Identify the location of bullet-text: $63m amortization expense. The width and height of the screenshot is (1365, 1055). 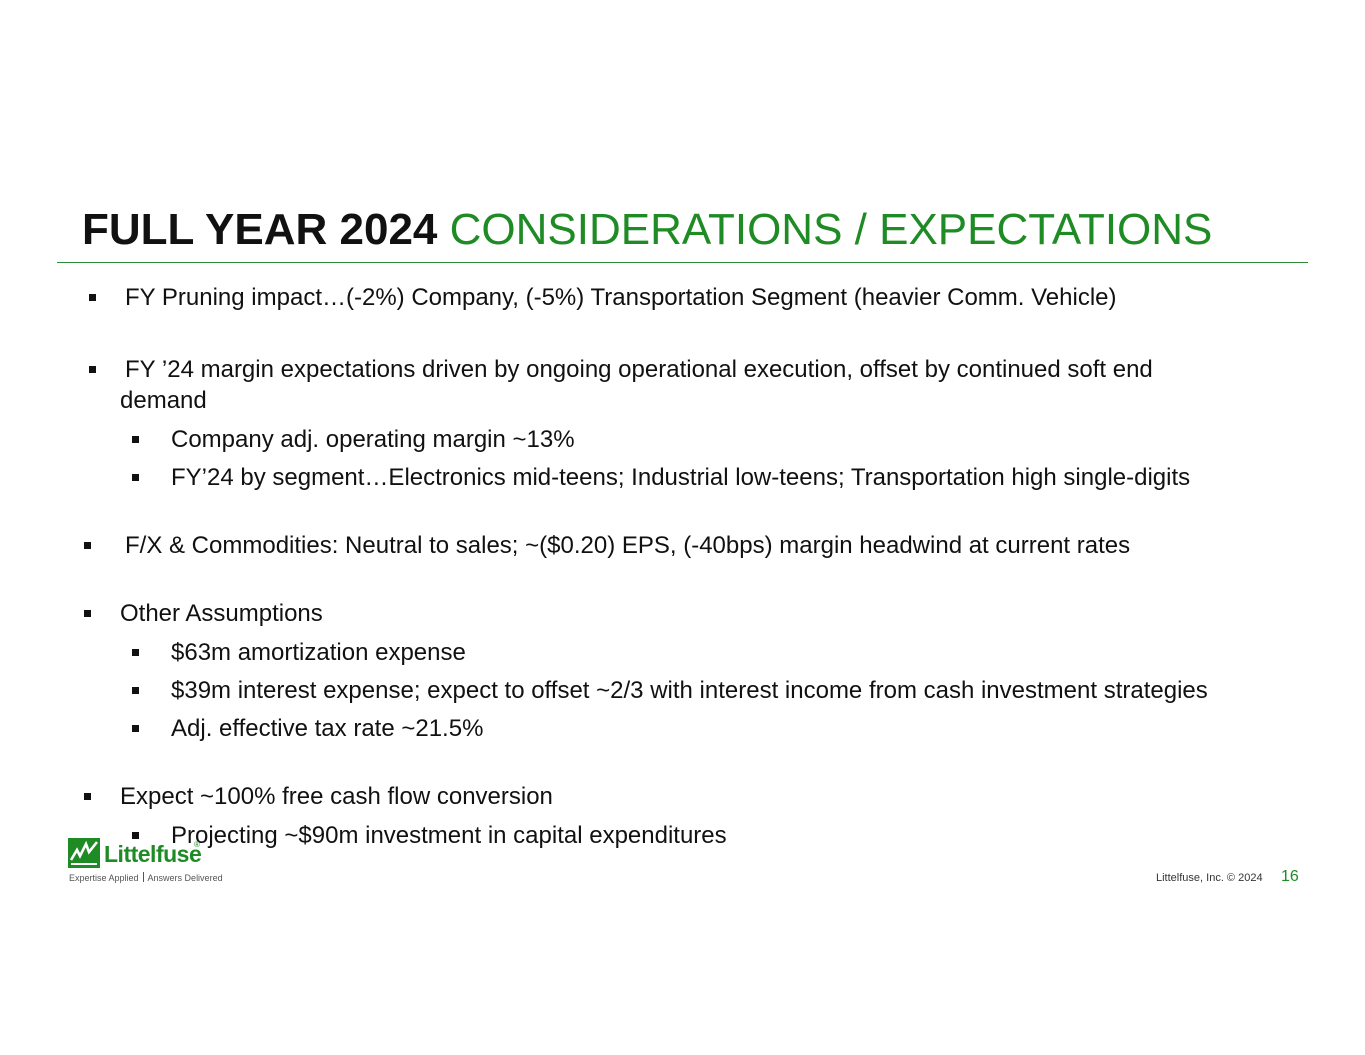
(318, 652).